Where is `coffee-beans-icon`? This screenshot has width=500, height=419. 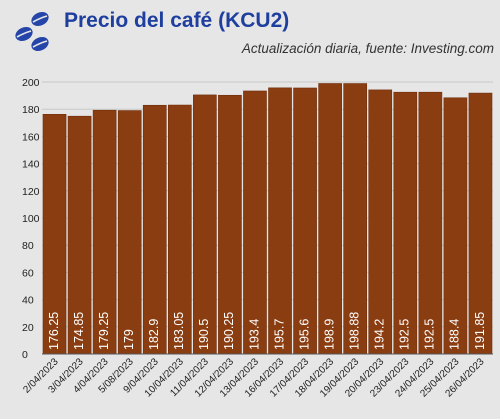 coffee-beans-icon is located at coordinates (32, 31).